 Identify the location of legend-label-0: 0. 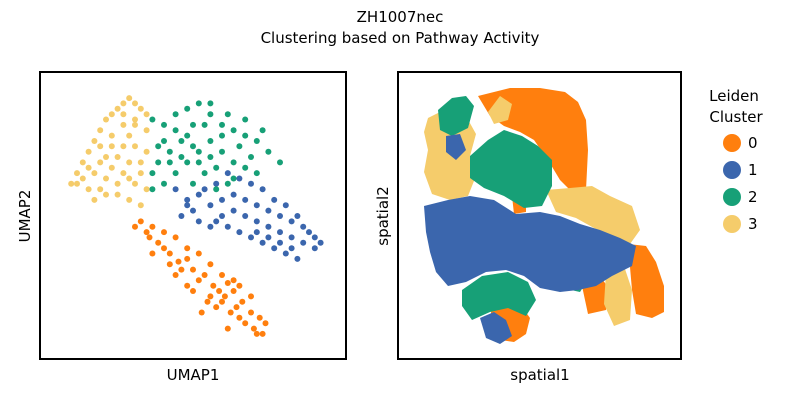
(753, 143).